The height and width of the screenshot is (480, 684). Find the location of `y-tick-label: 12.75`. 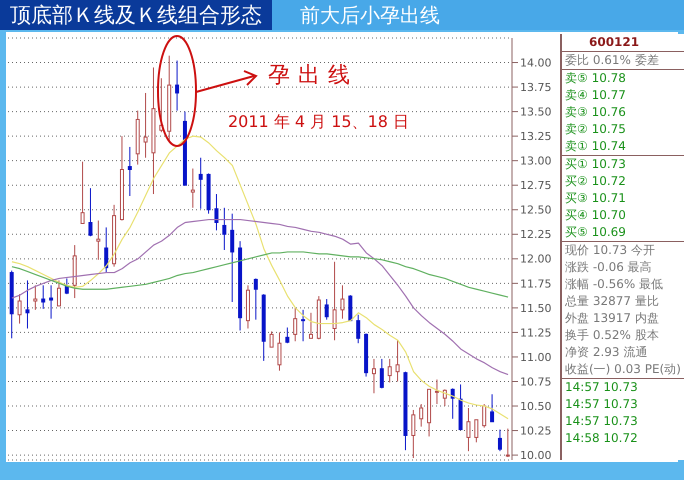

y-tick-label: 12.75 is located at coordinates (536, 185).